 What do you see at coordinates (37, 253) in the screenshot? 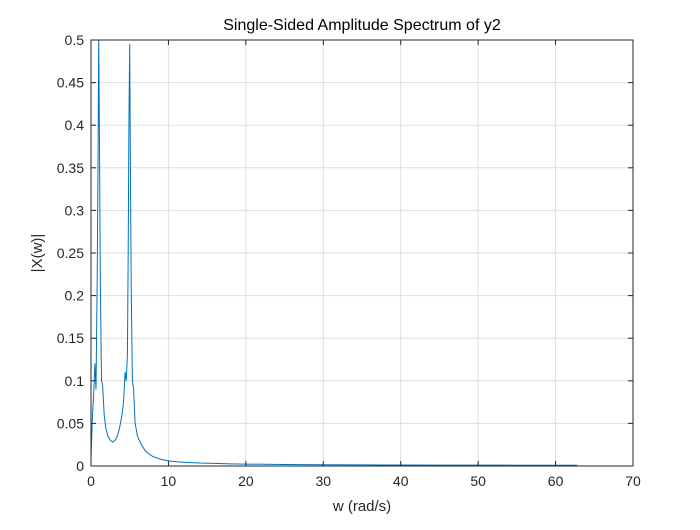
I see `y-axis-label: |X(w)|` at bounding box center [37, 253].